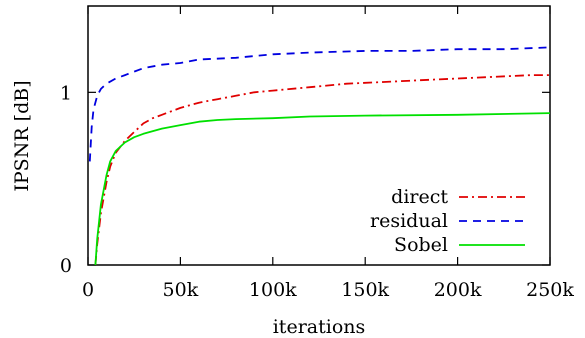 The image size is (585, 338). What do you see at coordinates (66, 266) in the screenshot?
I see `y-tick-label: 0` at bounding box center [66, 266].